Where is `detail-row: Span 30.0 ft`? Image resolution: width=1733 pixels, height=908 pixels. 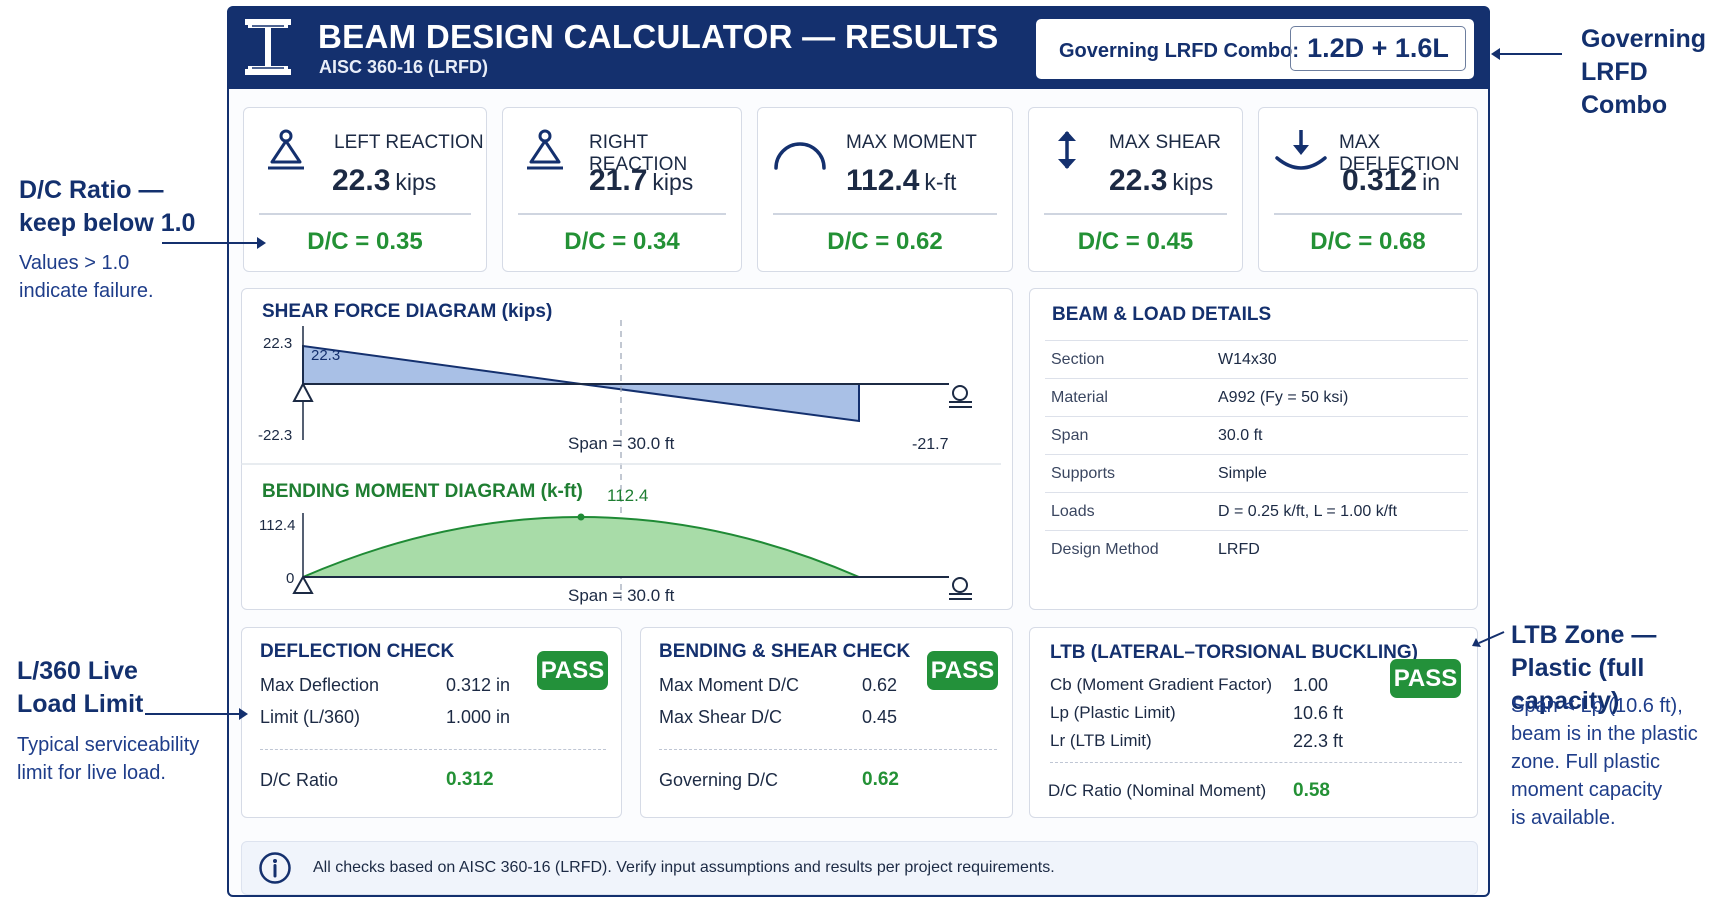
detail-row: Span 30.0 ft is located at coordinates (1256, 434).